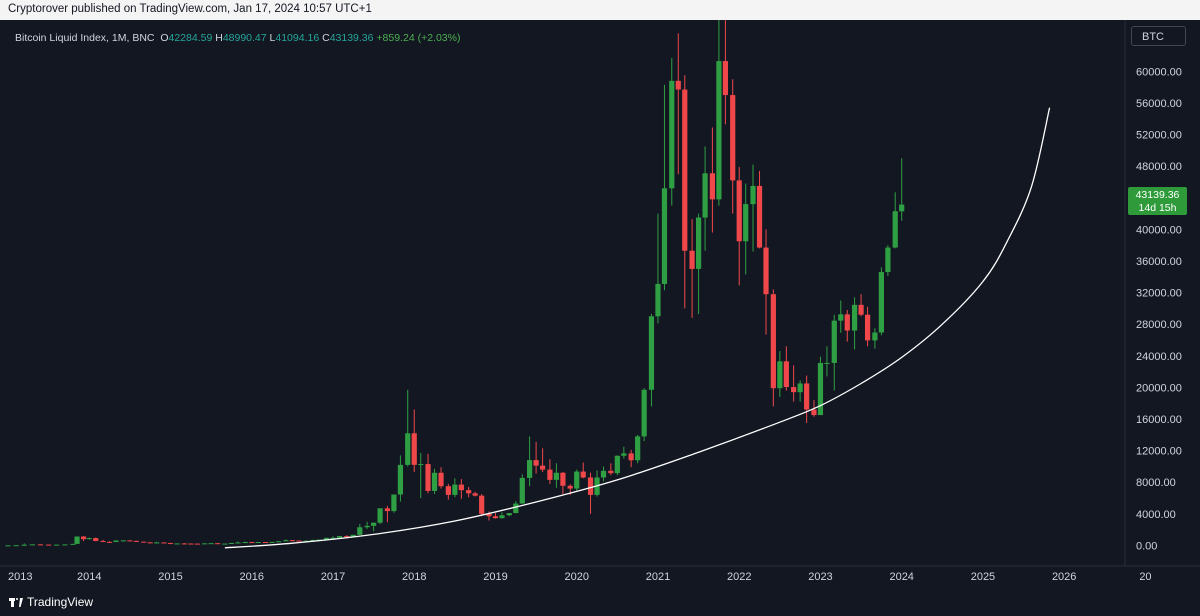 Image resolution: width=1200 pixels, height=616 pixels. Describe the element at coordinates (1158, 36) in the screenshot. I see `symbol-button: BTC` at that location.